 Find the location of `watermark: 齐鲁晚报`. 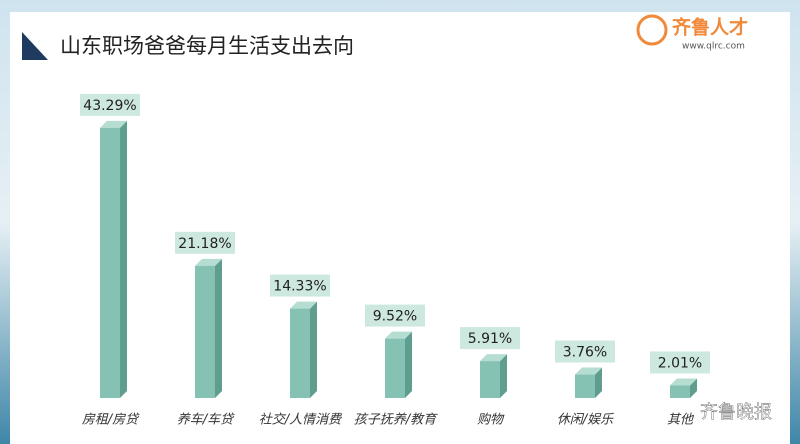

watermark: 齐鲁晚报 is located at coordinates (736, 412).